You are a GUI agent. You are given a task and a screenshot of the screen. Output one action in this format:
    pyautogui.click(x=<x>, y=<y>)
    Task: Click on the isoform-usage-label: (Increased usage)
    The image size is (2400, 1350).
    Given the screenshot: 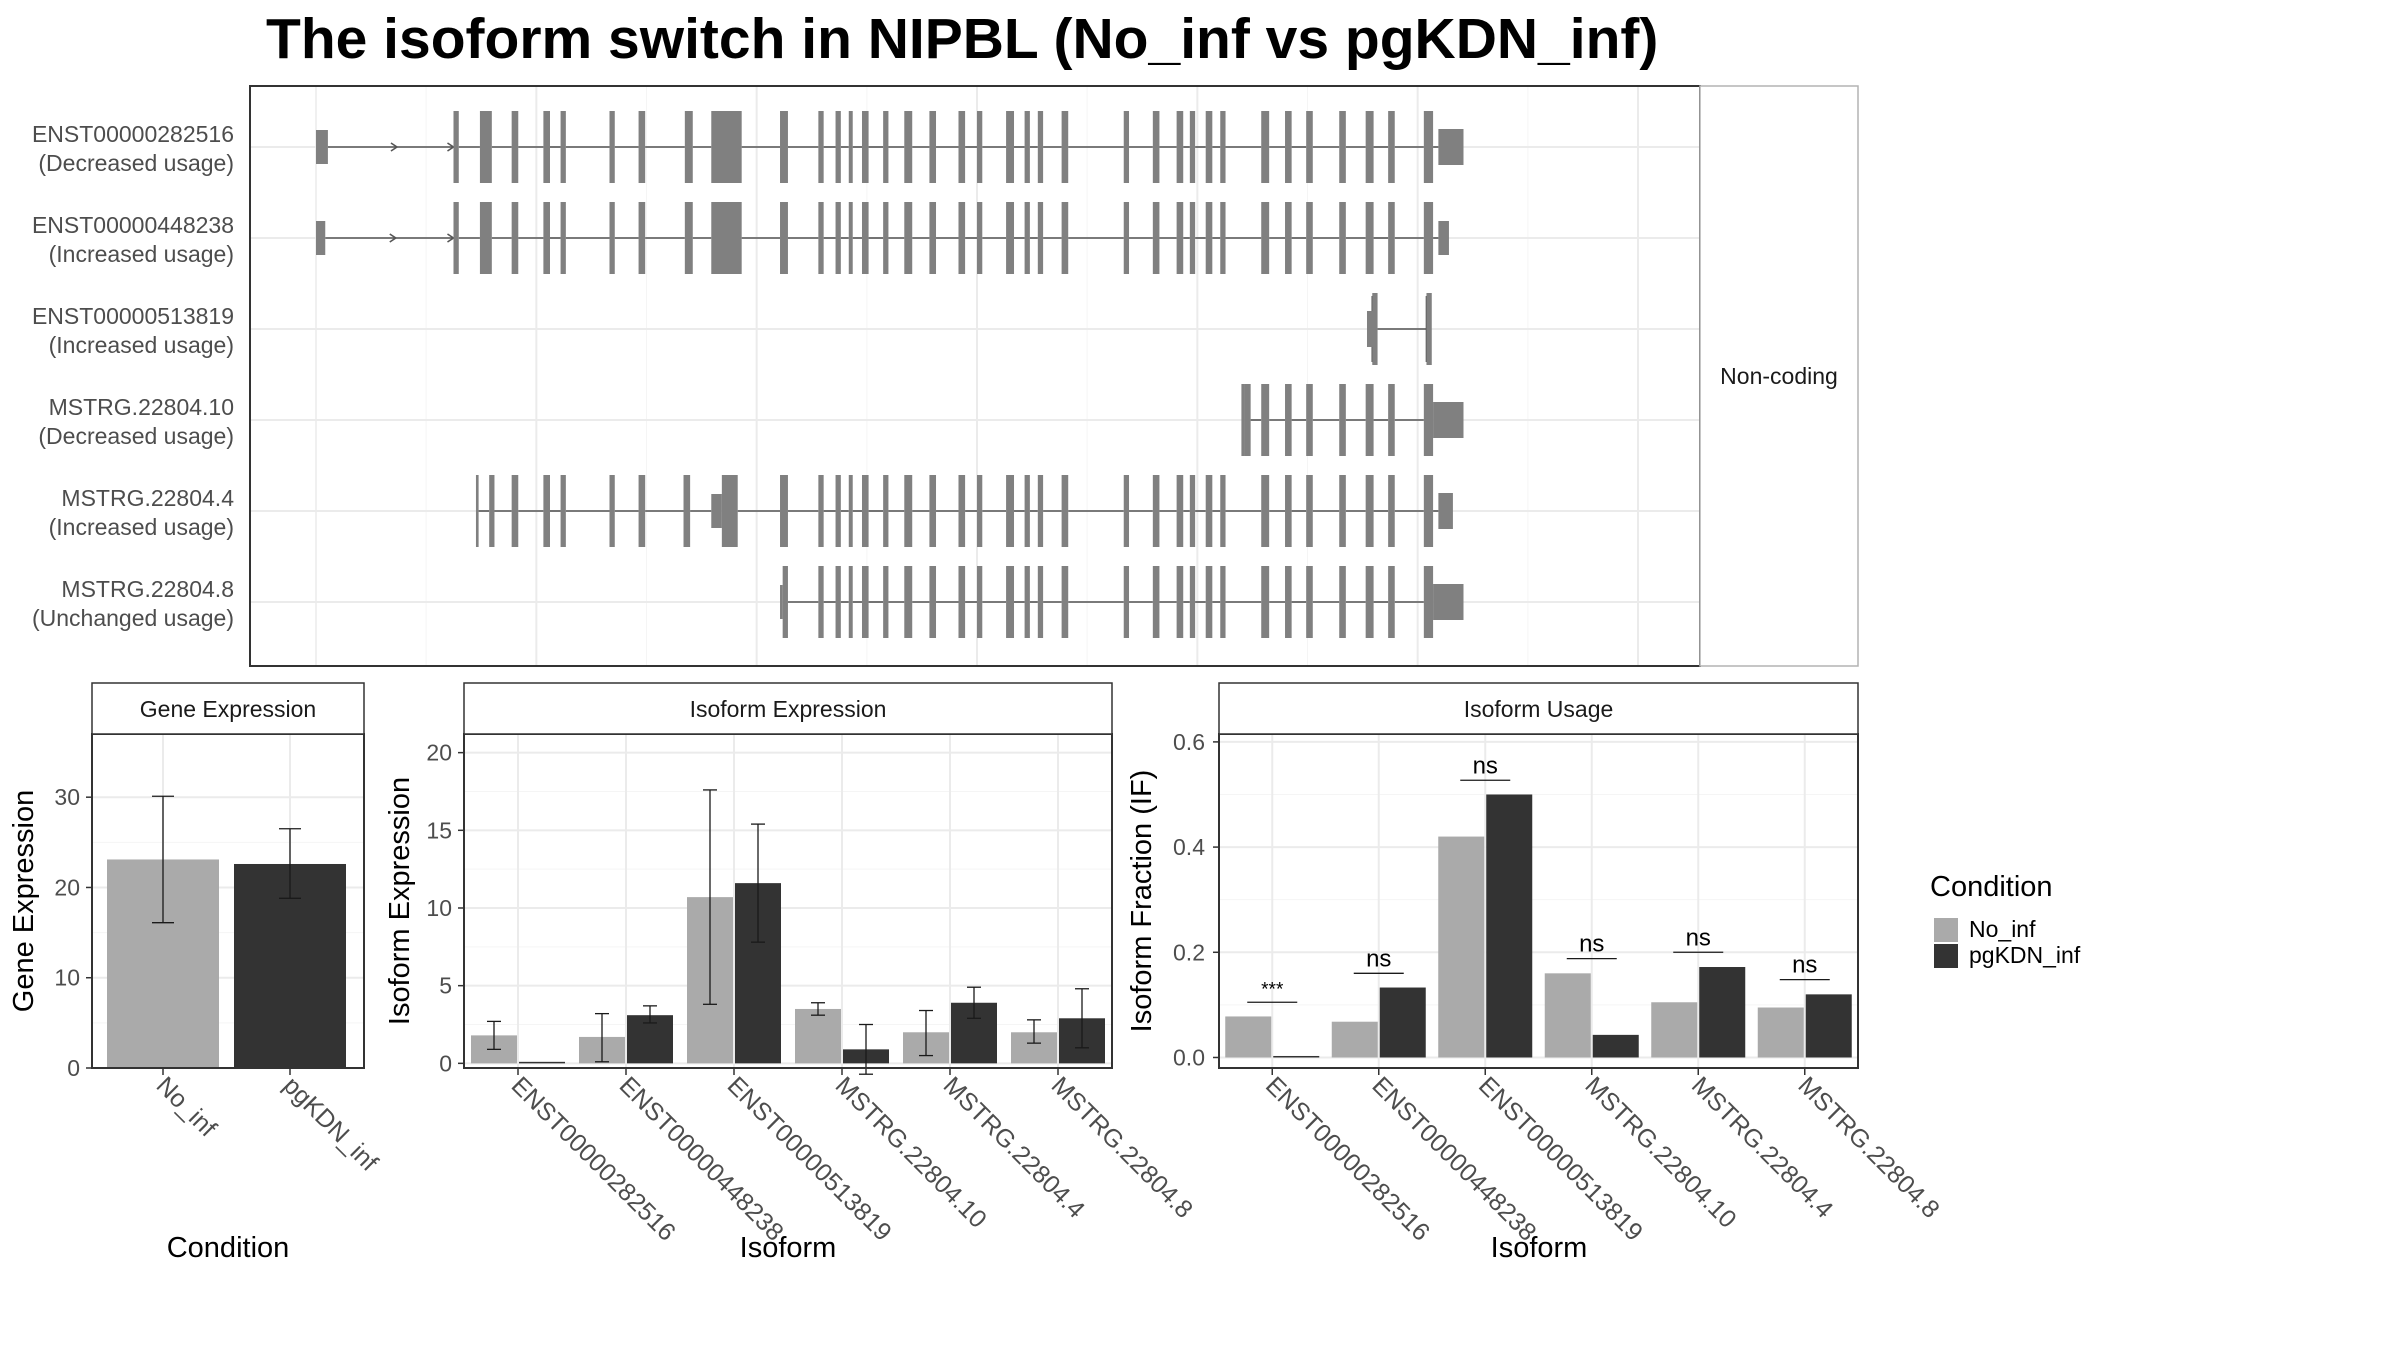 What is the action you would take?
    pyautogui.click(x=141, y=254)
    